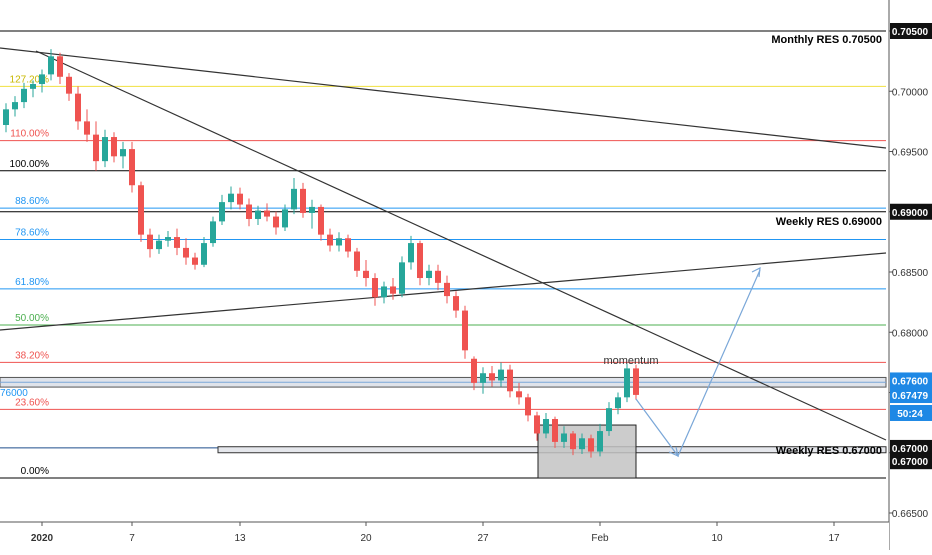 The height and width of the screenshot is (555, 932). Describe the element at coordinates (30, 79) in the screenshot. I see `fib-label: 127.20%` at that location.